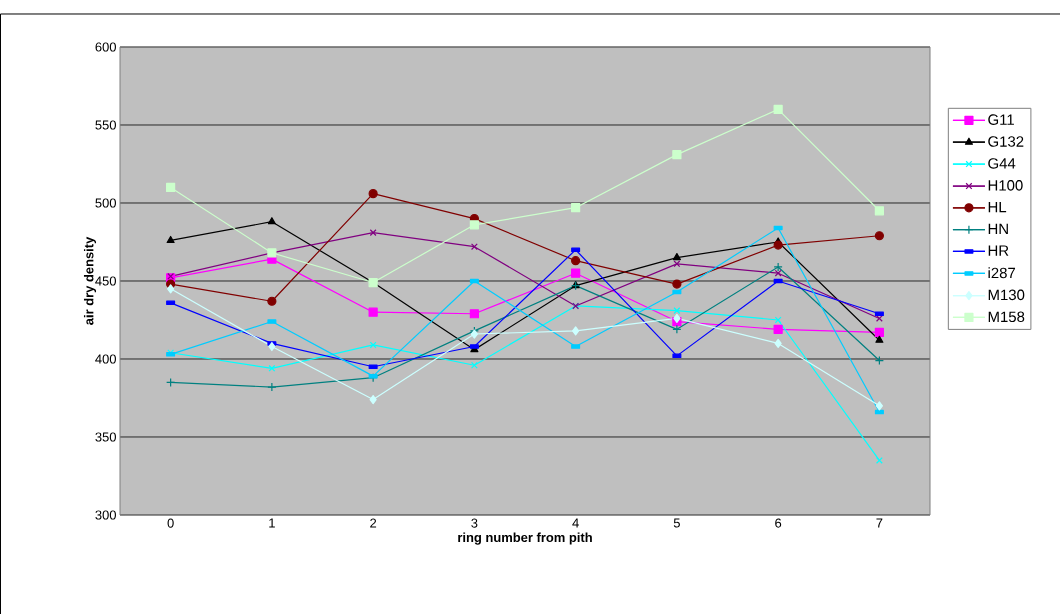  I want to click on y-tick-label: 550, so click(105, 125).